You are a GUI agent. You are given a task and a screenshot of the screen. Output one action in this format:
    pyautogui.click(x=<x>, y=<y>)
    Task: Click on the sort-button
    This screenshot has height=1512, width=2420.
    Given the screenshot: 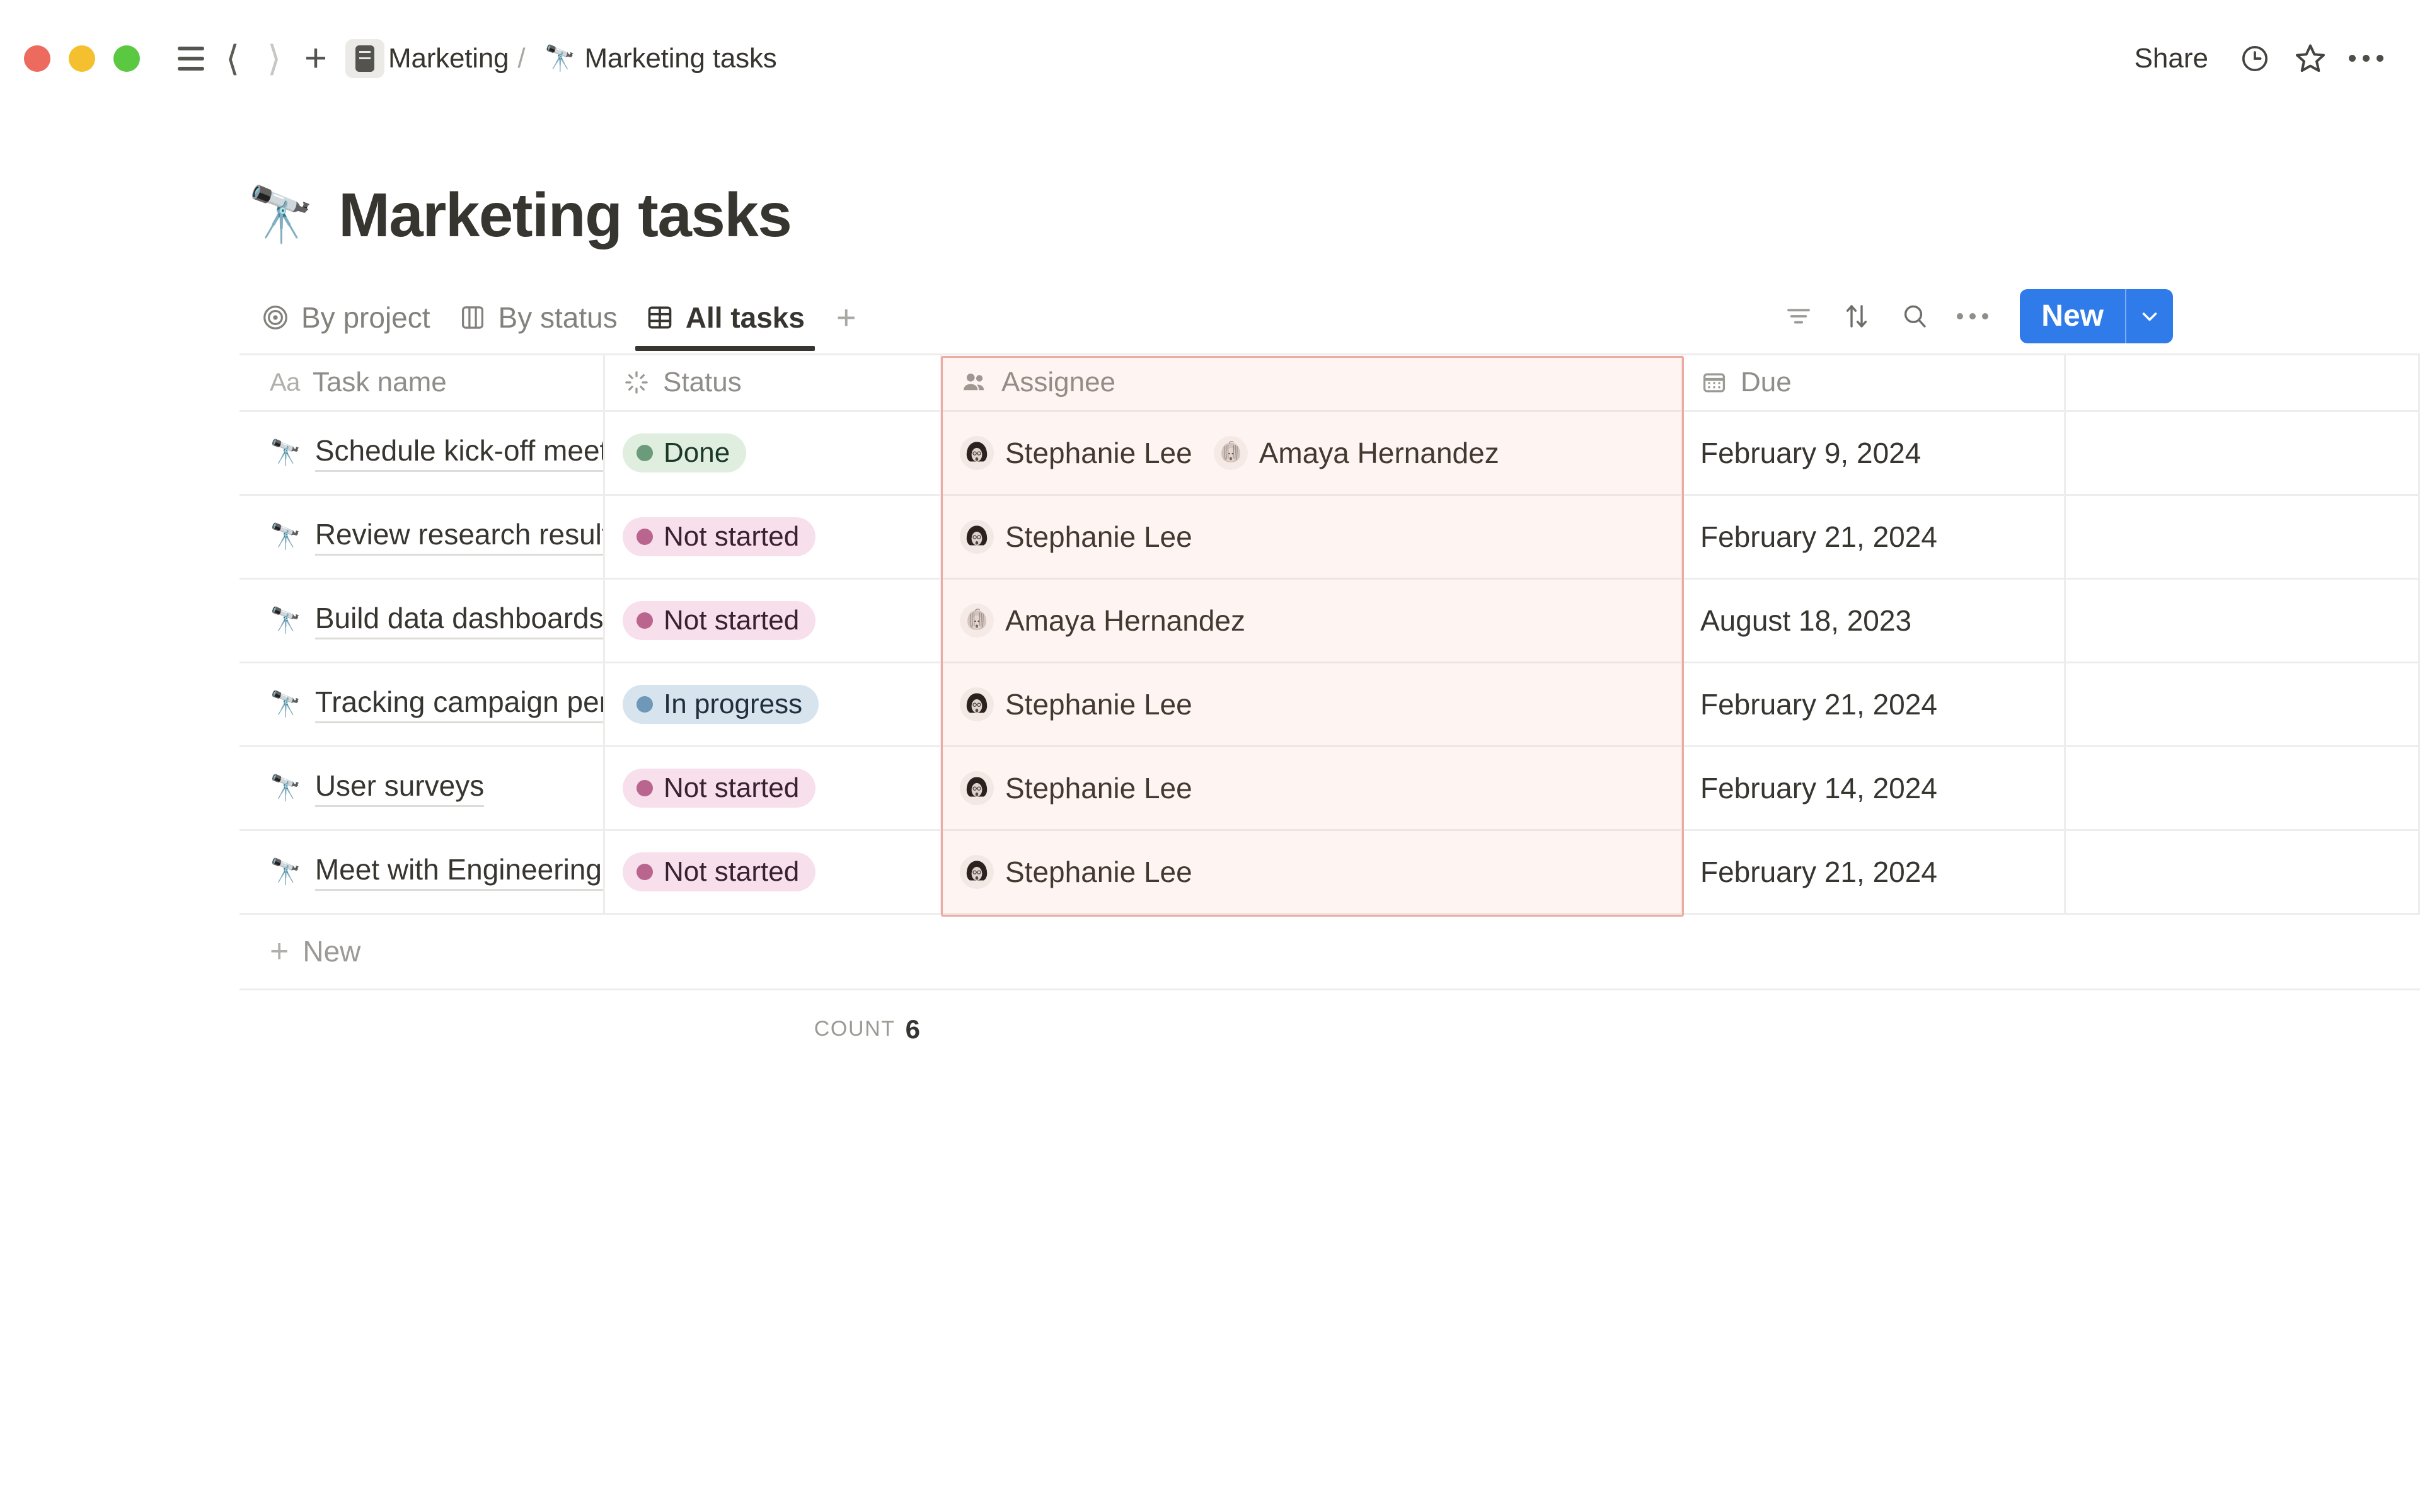 What is the action you would take?
    pyautogui.click(x=1856, y=316)
    